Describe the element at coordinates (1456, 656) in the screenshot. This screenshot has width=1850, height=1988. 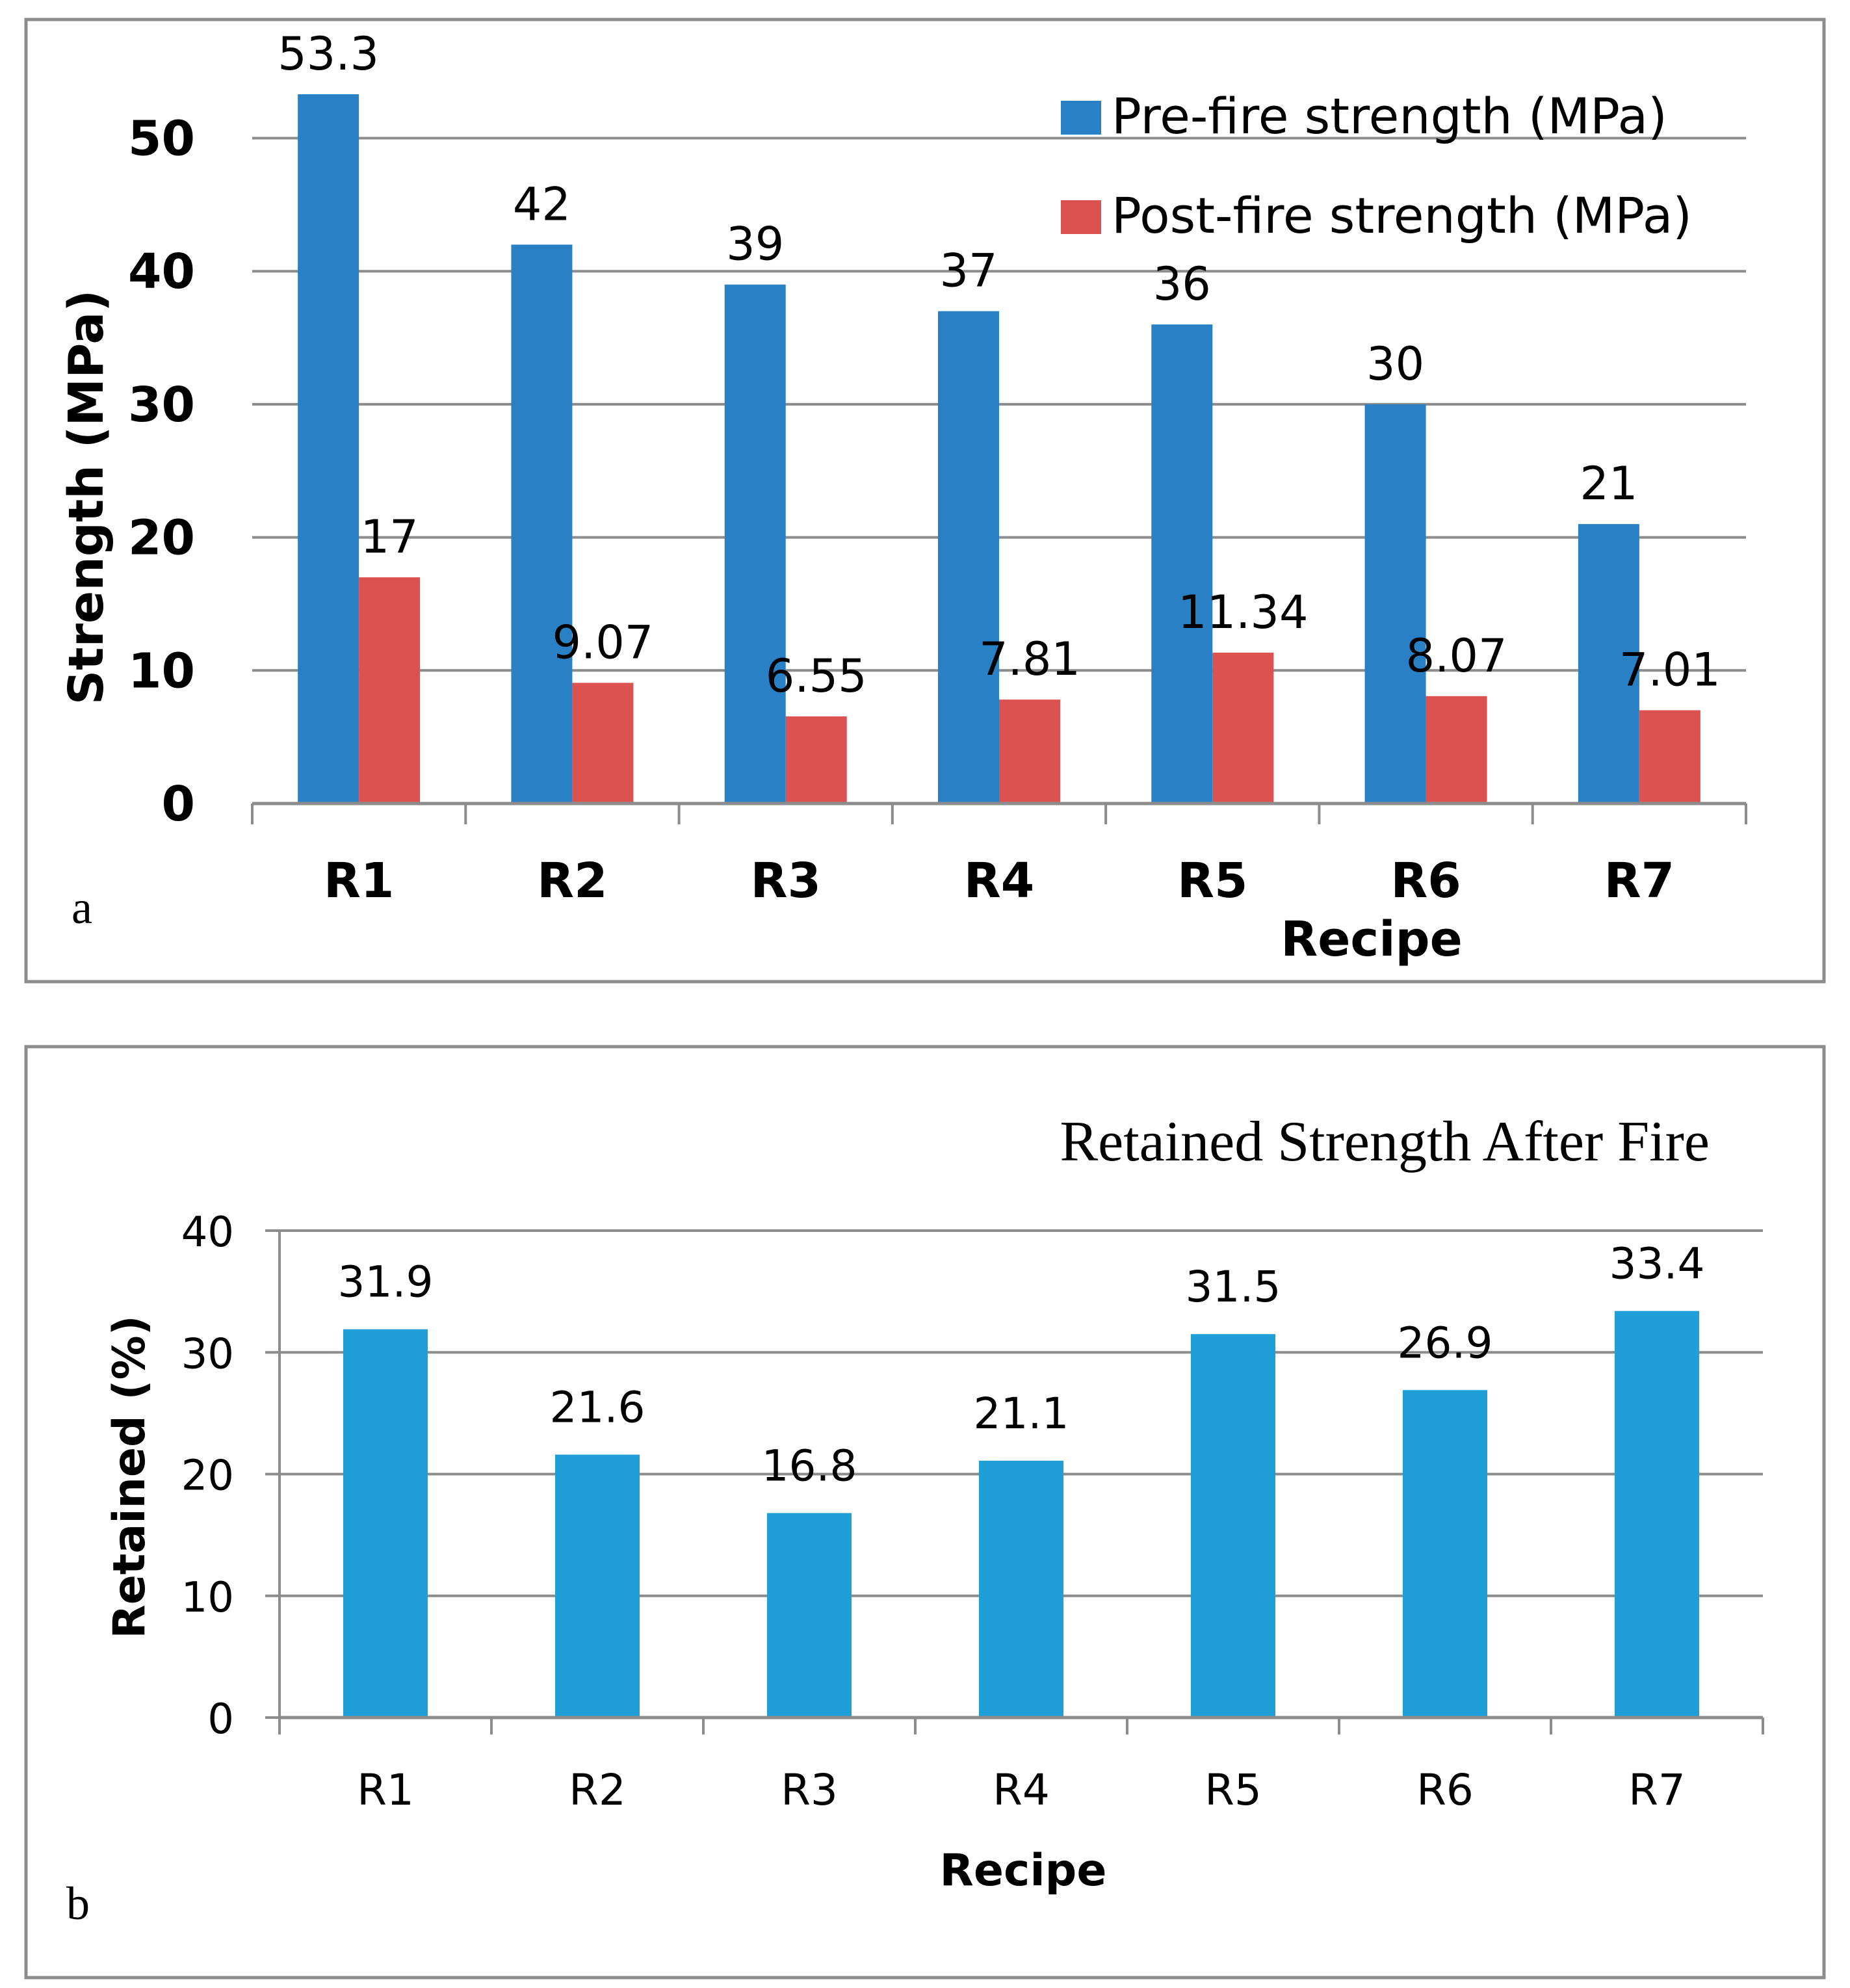
I see `data-label: 8.07` at that location.